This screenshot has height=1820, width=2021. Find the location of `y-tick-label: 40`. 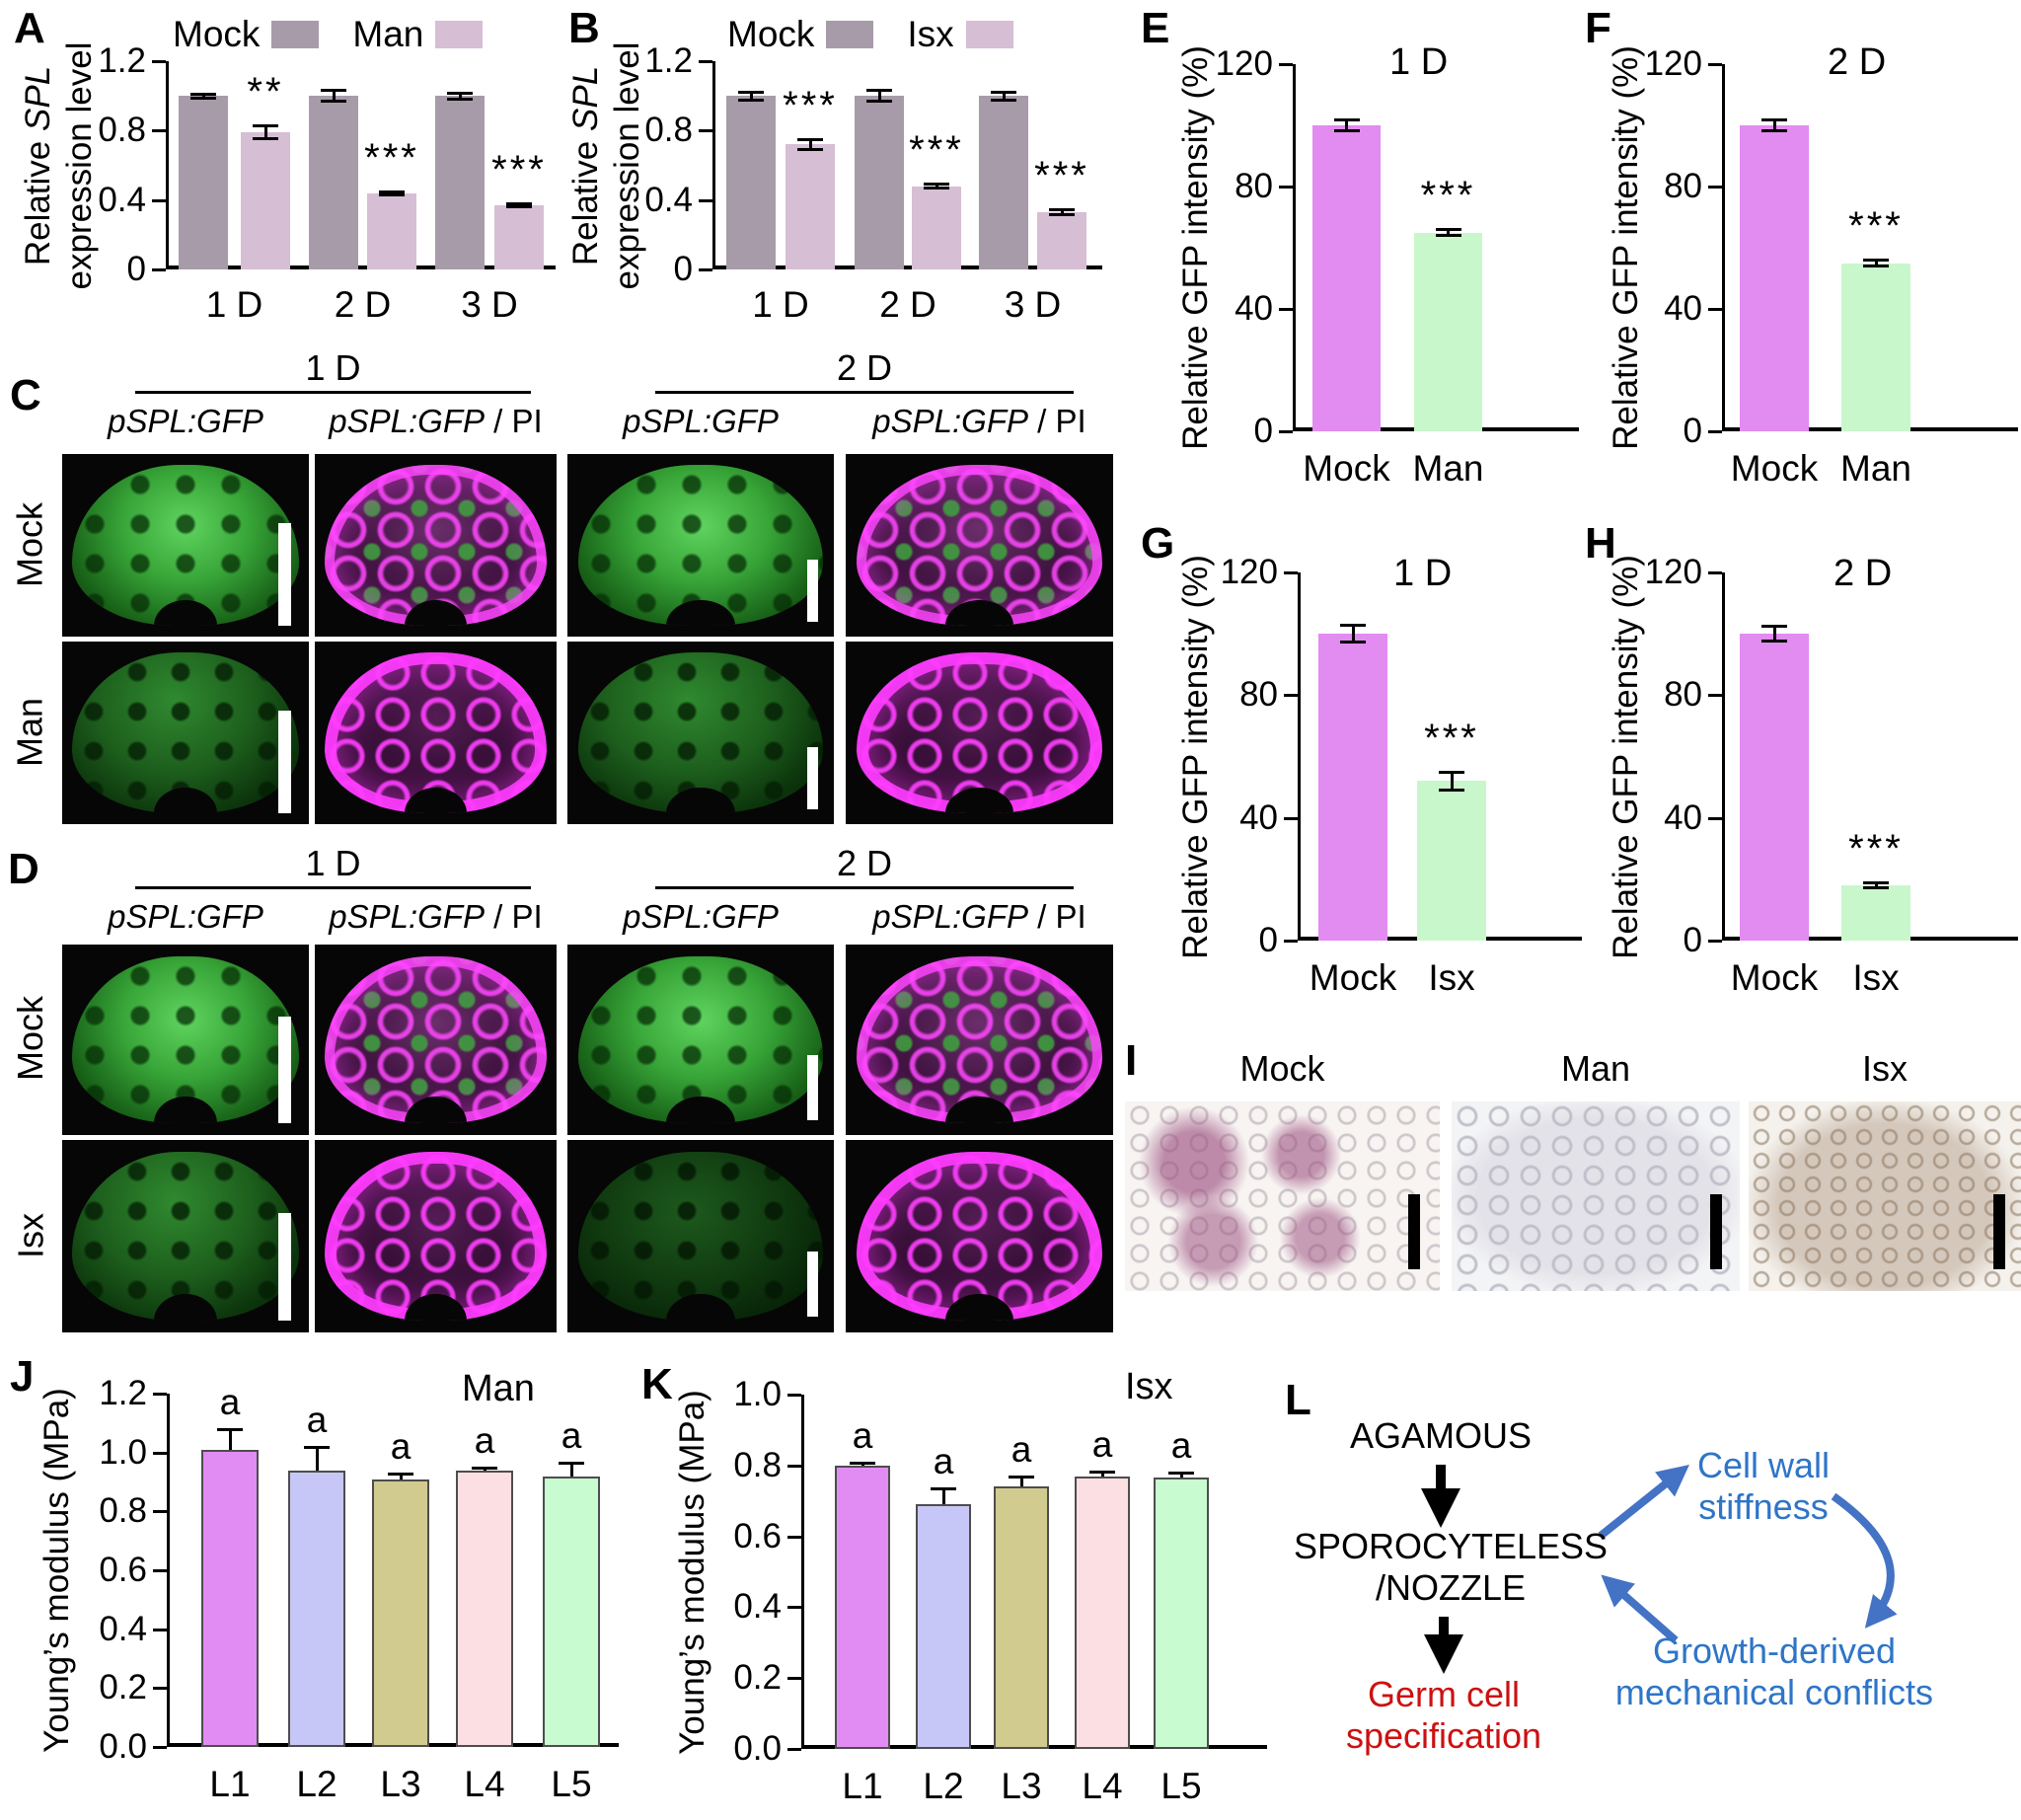

y-tick-label: 40 is located at coordinates (1259, 817).